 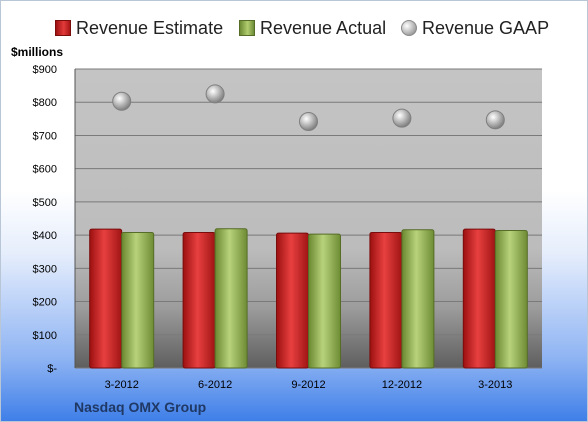 What do you see at coordinates (486, 27) in the screenshot?
I see `legend-label-gaap: Revenue GAAP` at bounding box center [486, 27].